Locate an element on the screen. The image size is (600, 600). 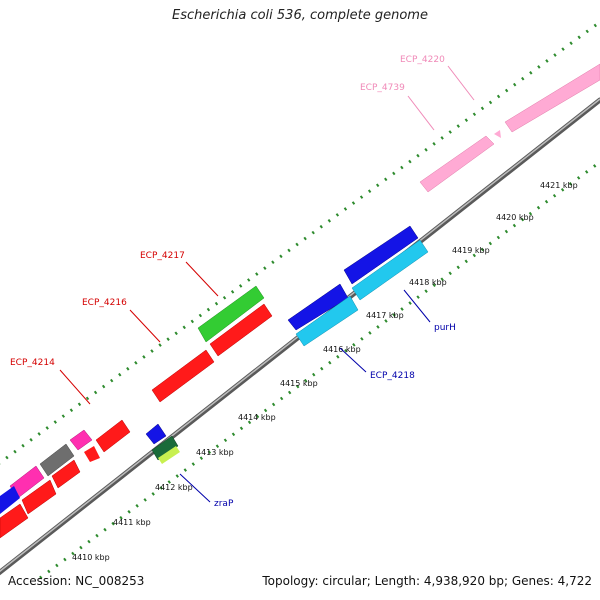
kbp-label: 4420 kbp is located at coordinates (515, 217).